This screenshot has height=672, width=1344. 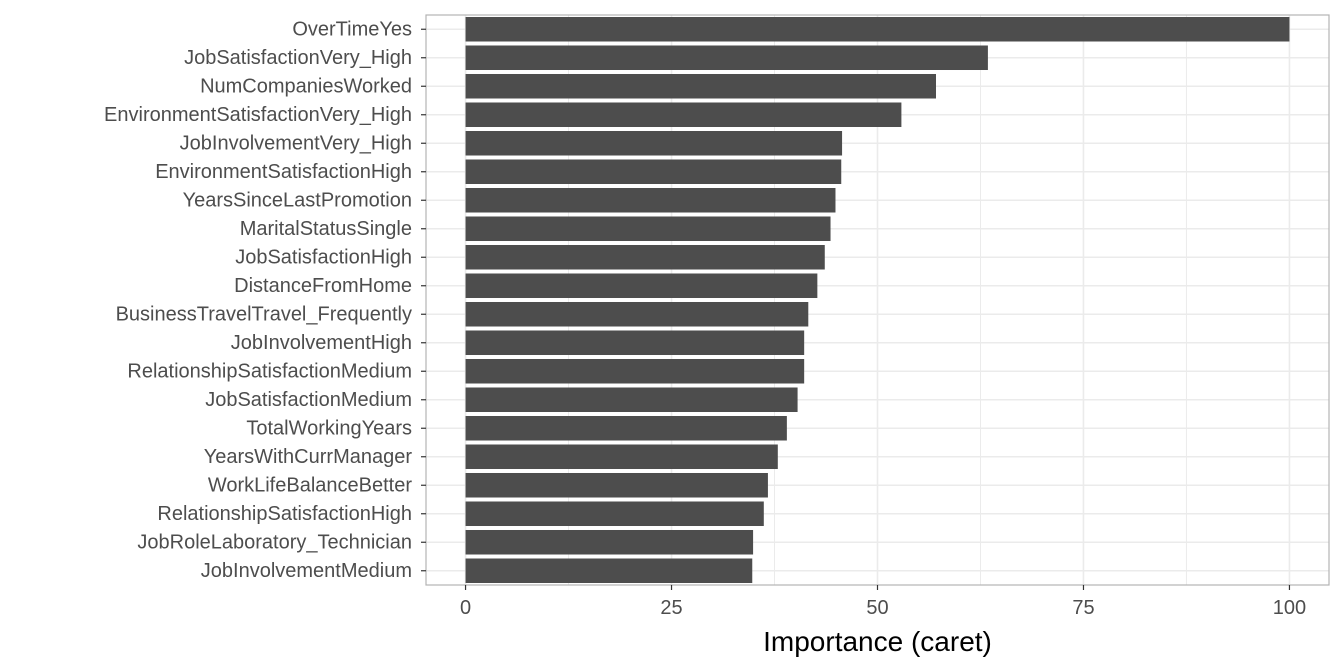 I want to click on y-tick-label: JobRoleLaboratory_Technician, so click(x=274, y=542).